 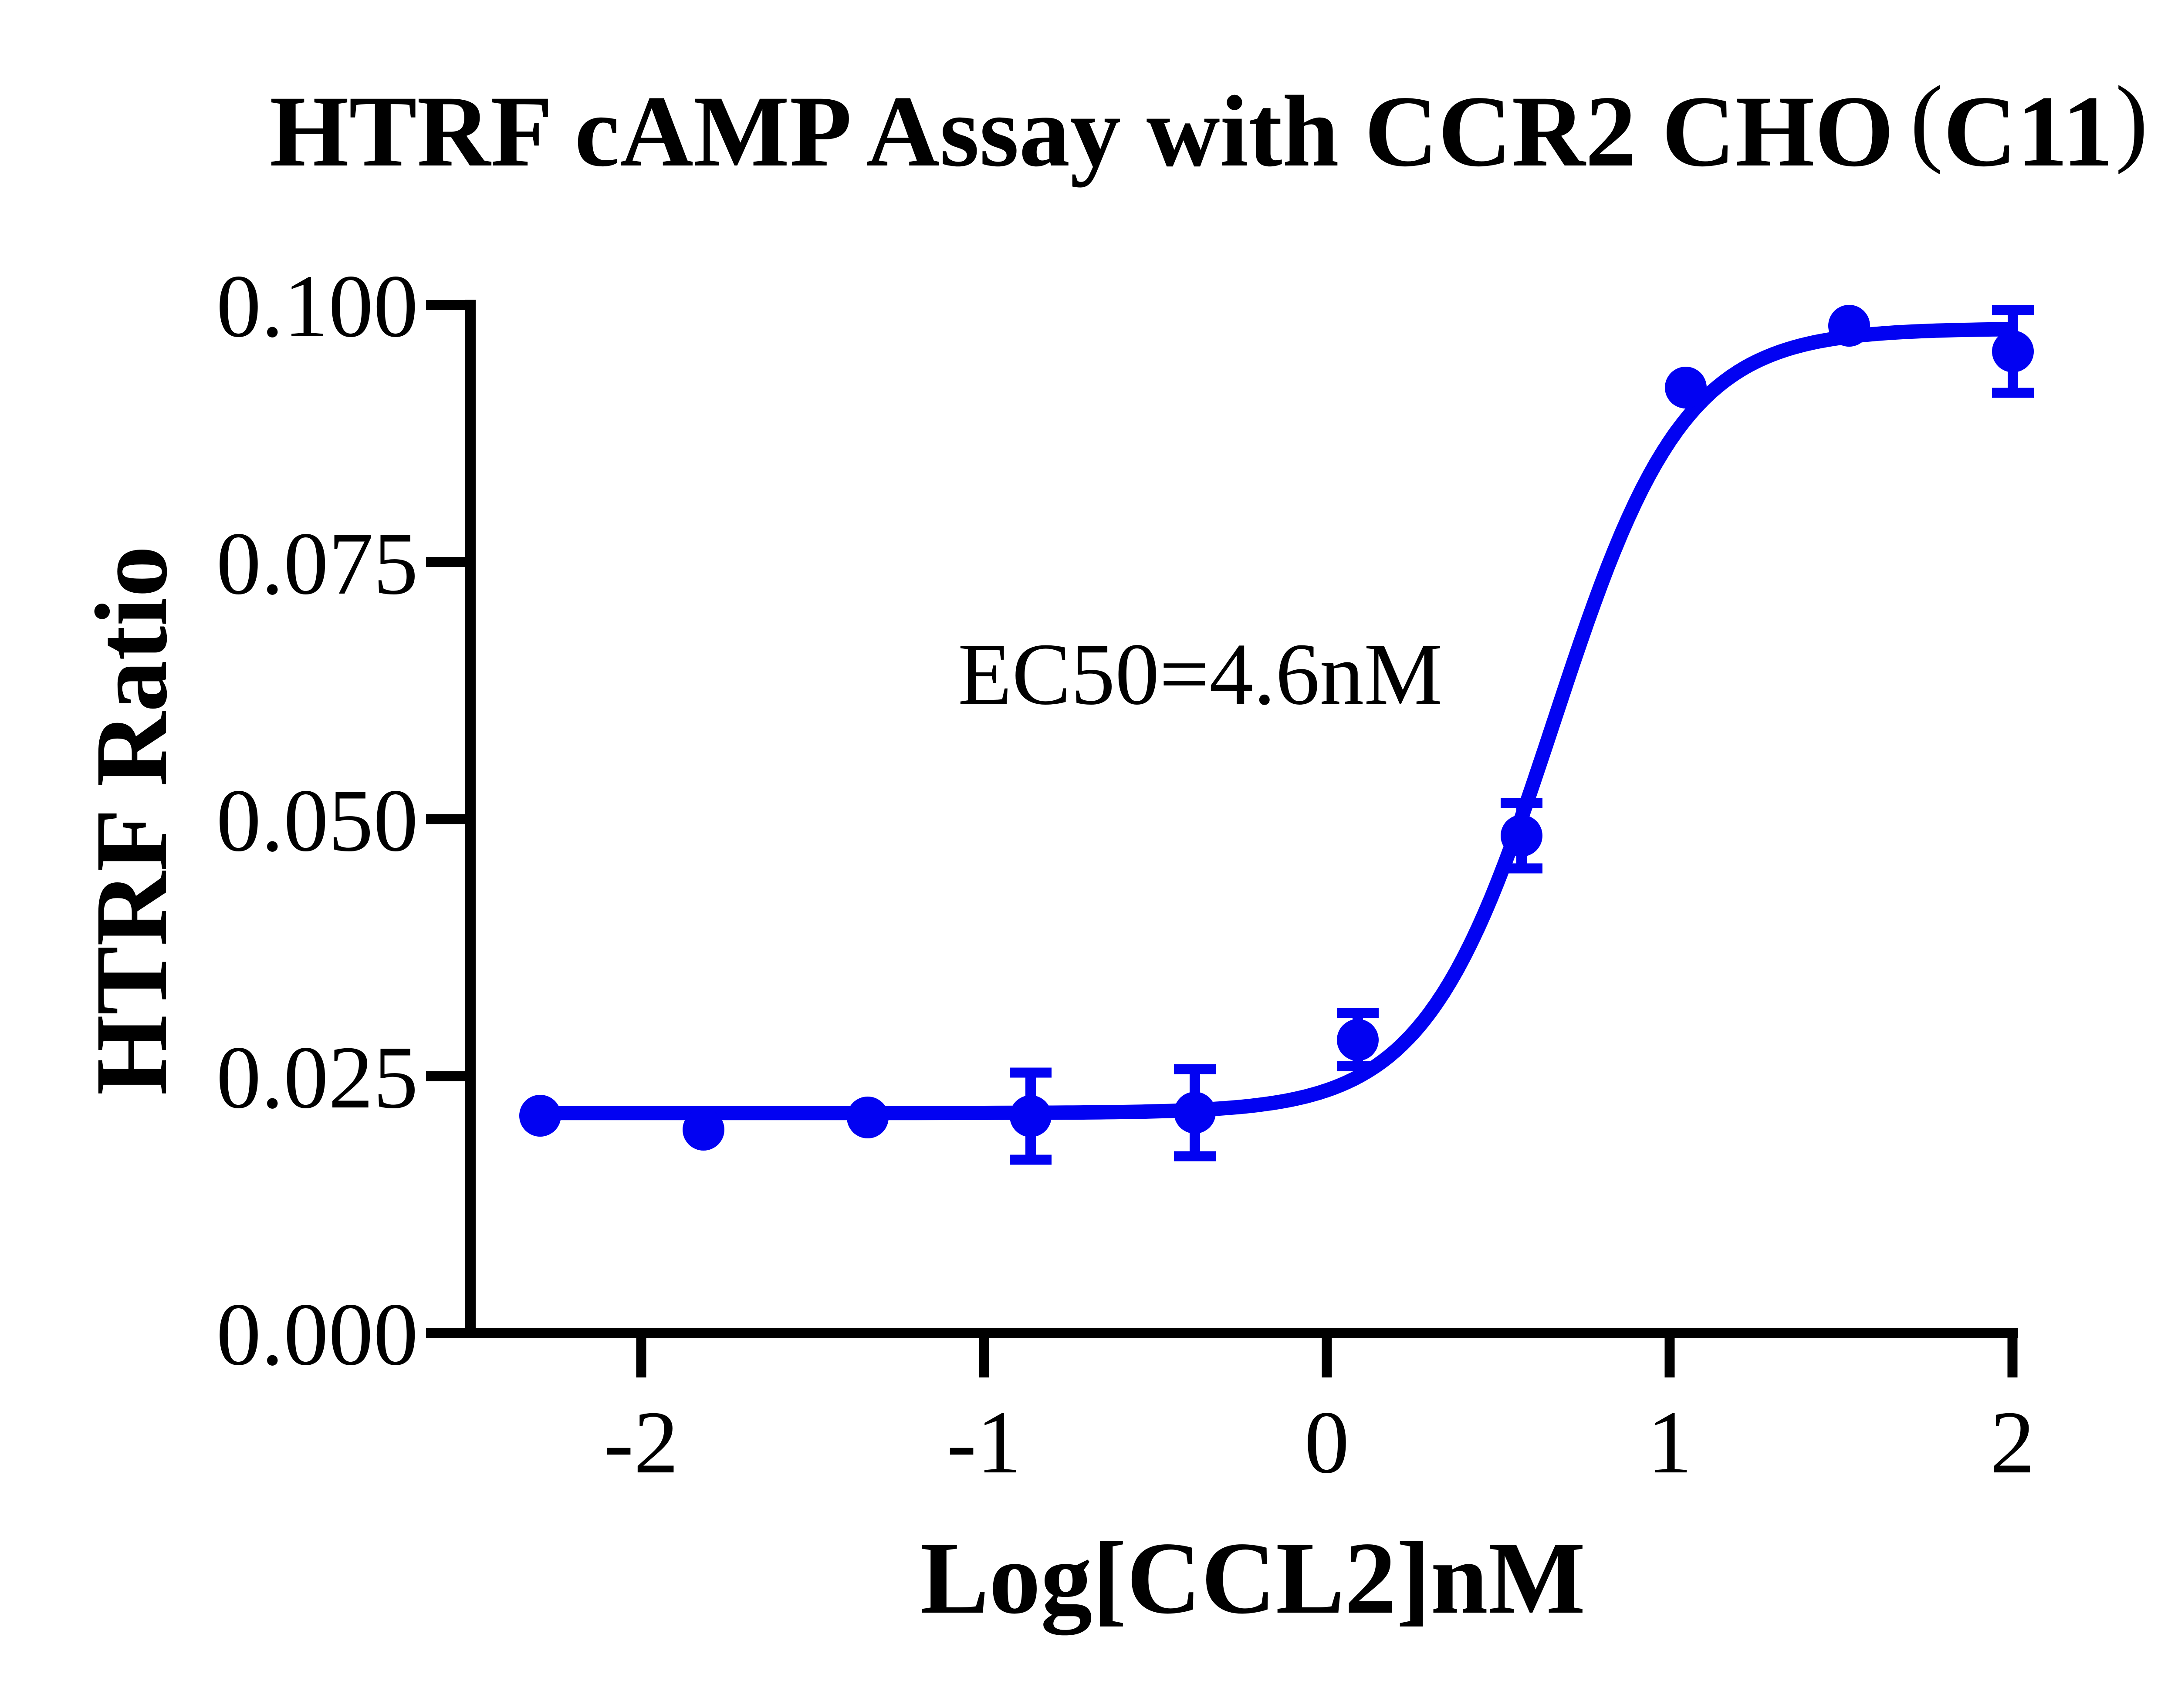 I want to click on svg-text: 1, so click(x=1669, y=1442).